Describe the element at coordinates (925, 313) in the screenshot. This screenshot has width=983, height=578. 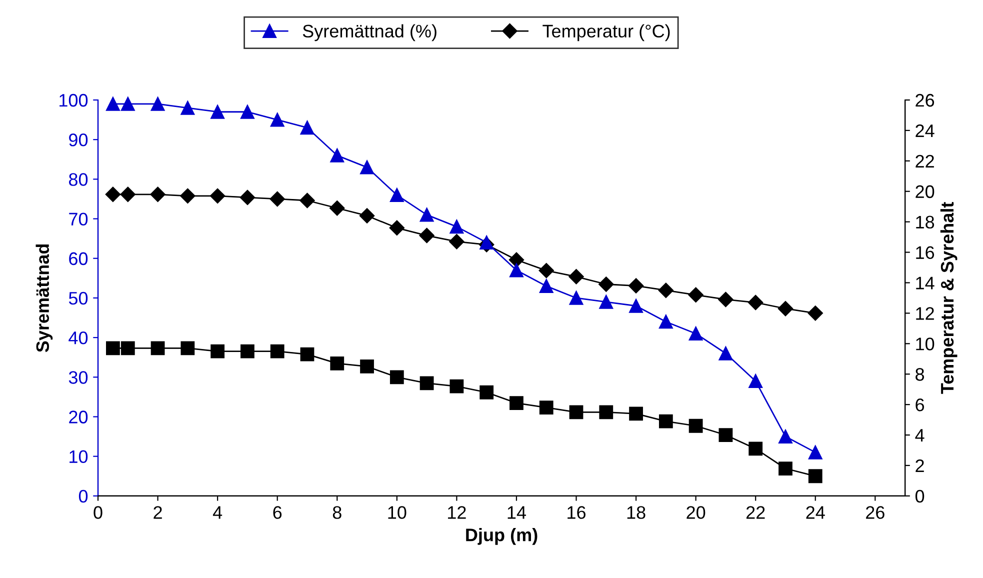
I see `y2-tick-label: 12` at that location.